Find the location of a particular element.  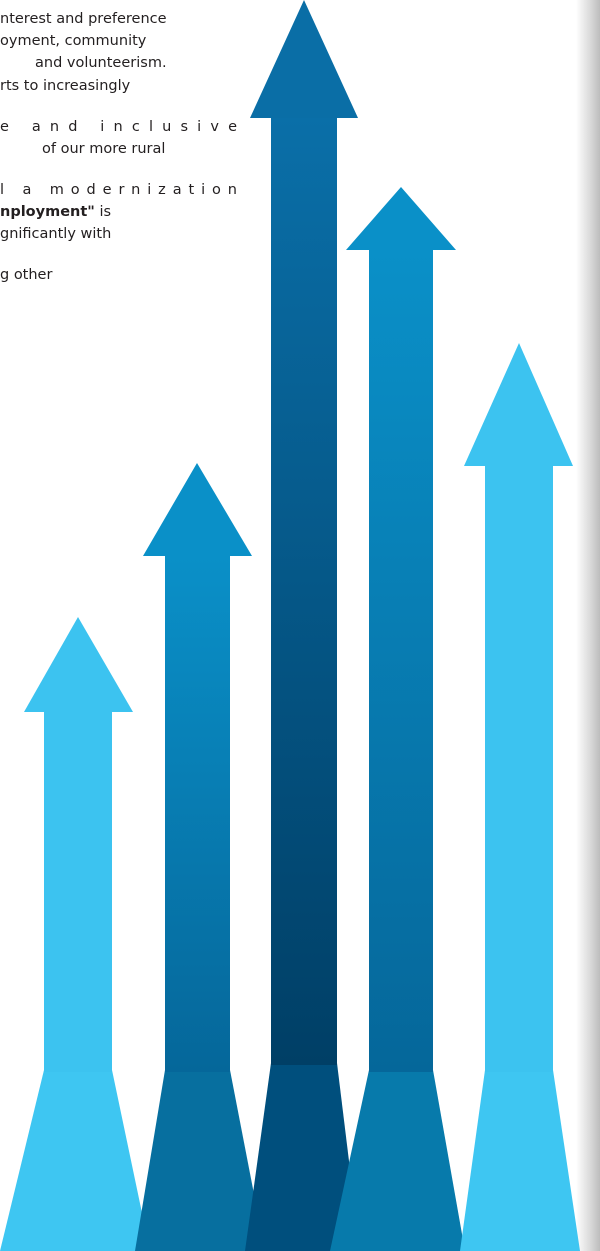

text-line: rts to increasingly is located at coordinates (65, 86).